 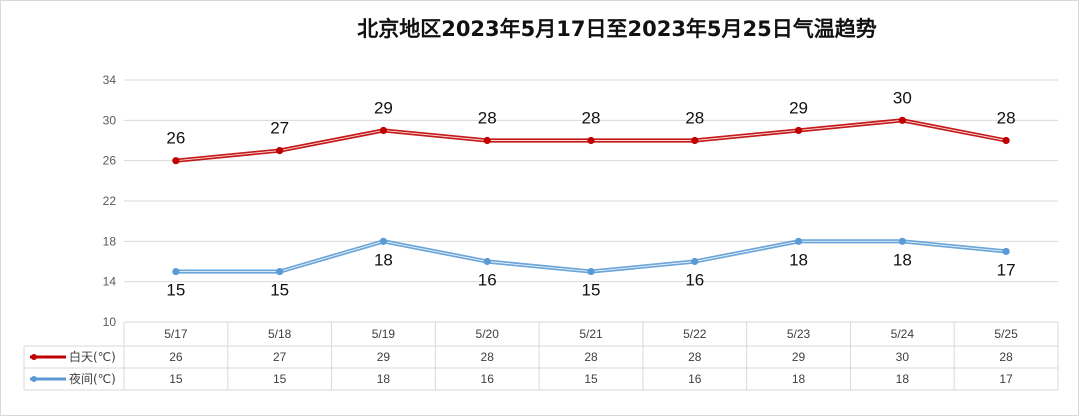 I want to click on data-label: 26, so click(x=175, y=138).